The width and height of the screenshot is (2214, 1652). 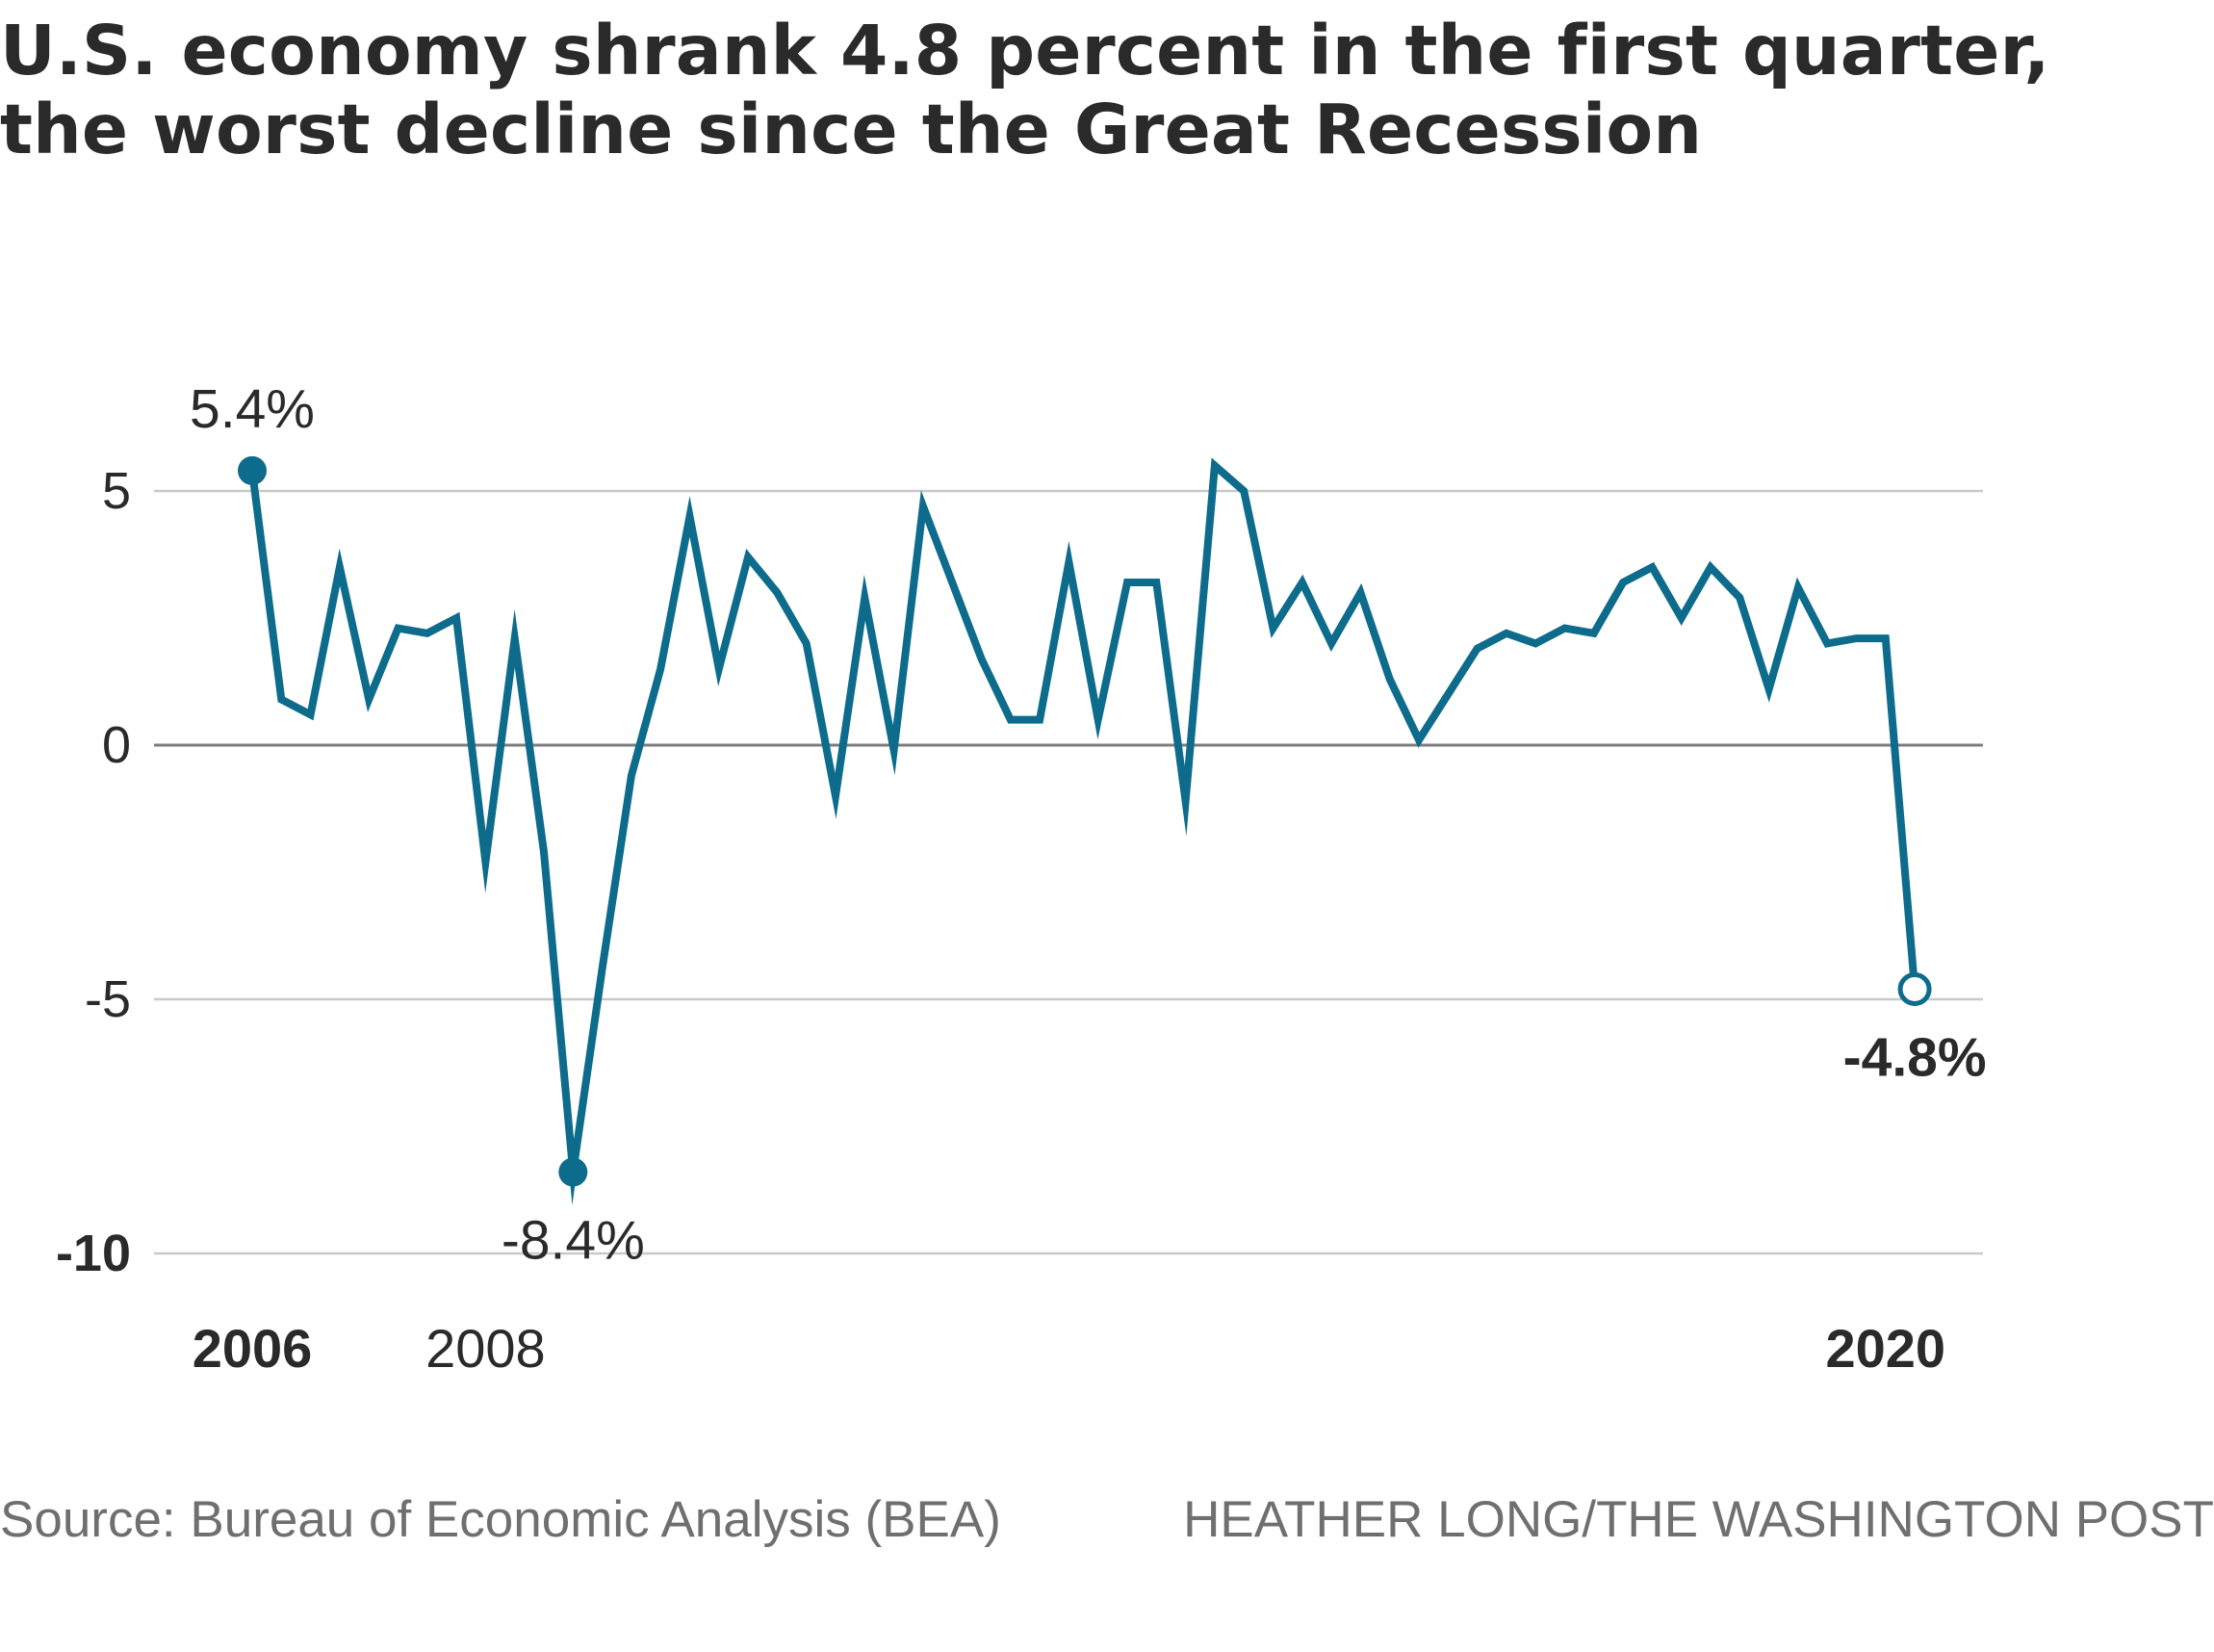 What do you see at coordinates (116, 491) in the screenshot?
I see `y-tick-label: 5` at bounding box center [116, 491].